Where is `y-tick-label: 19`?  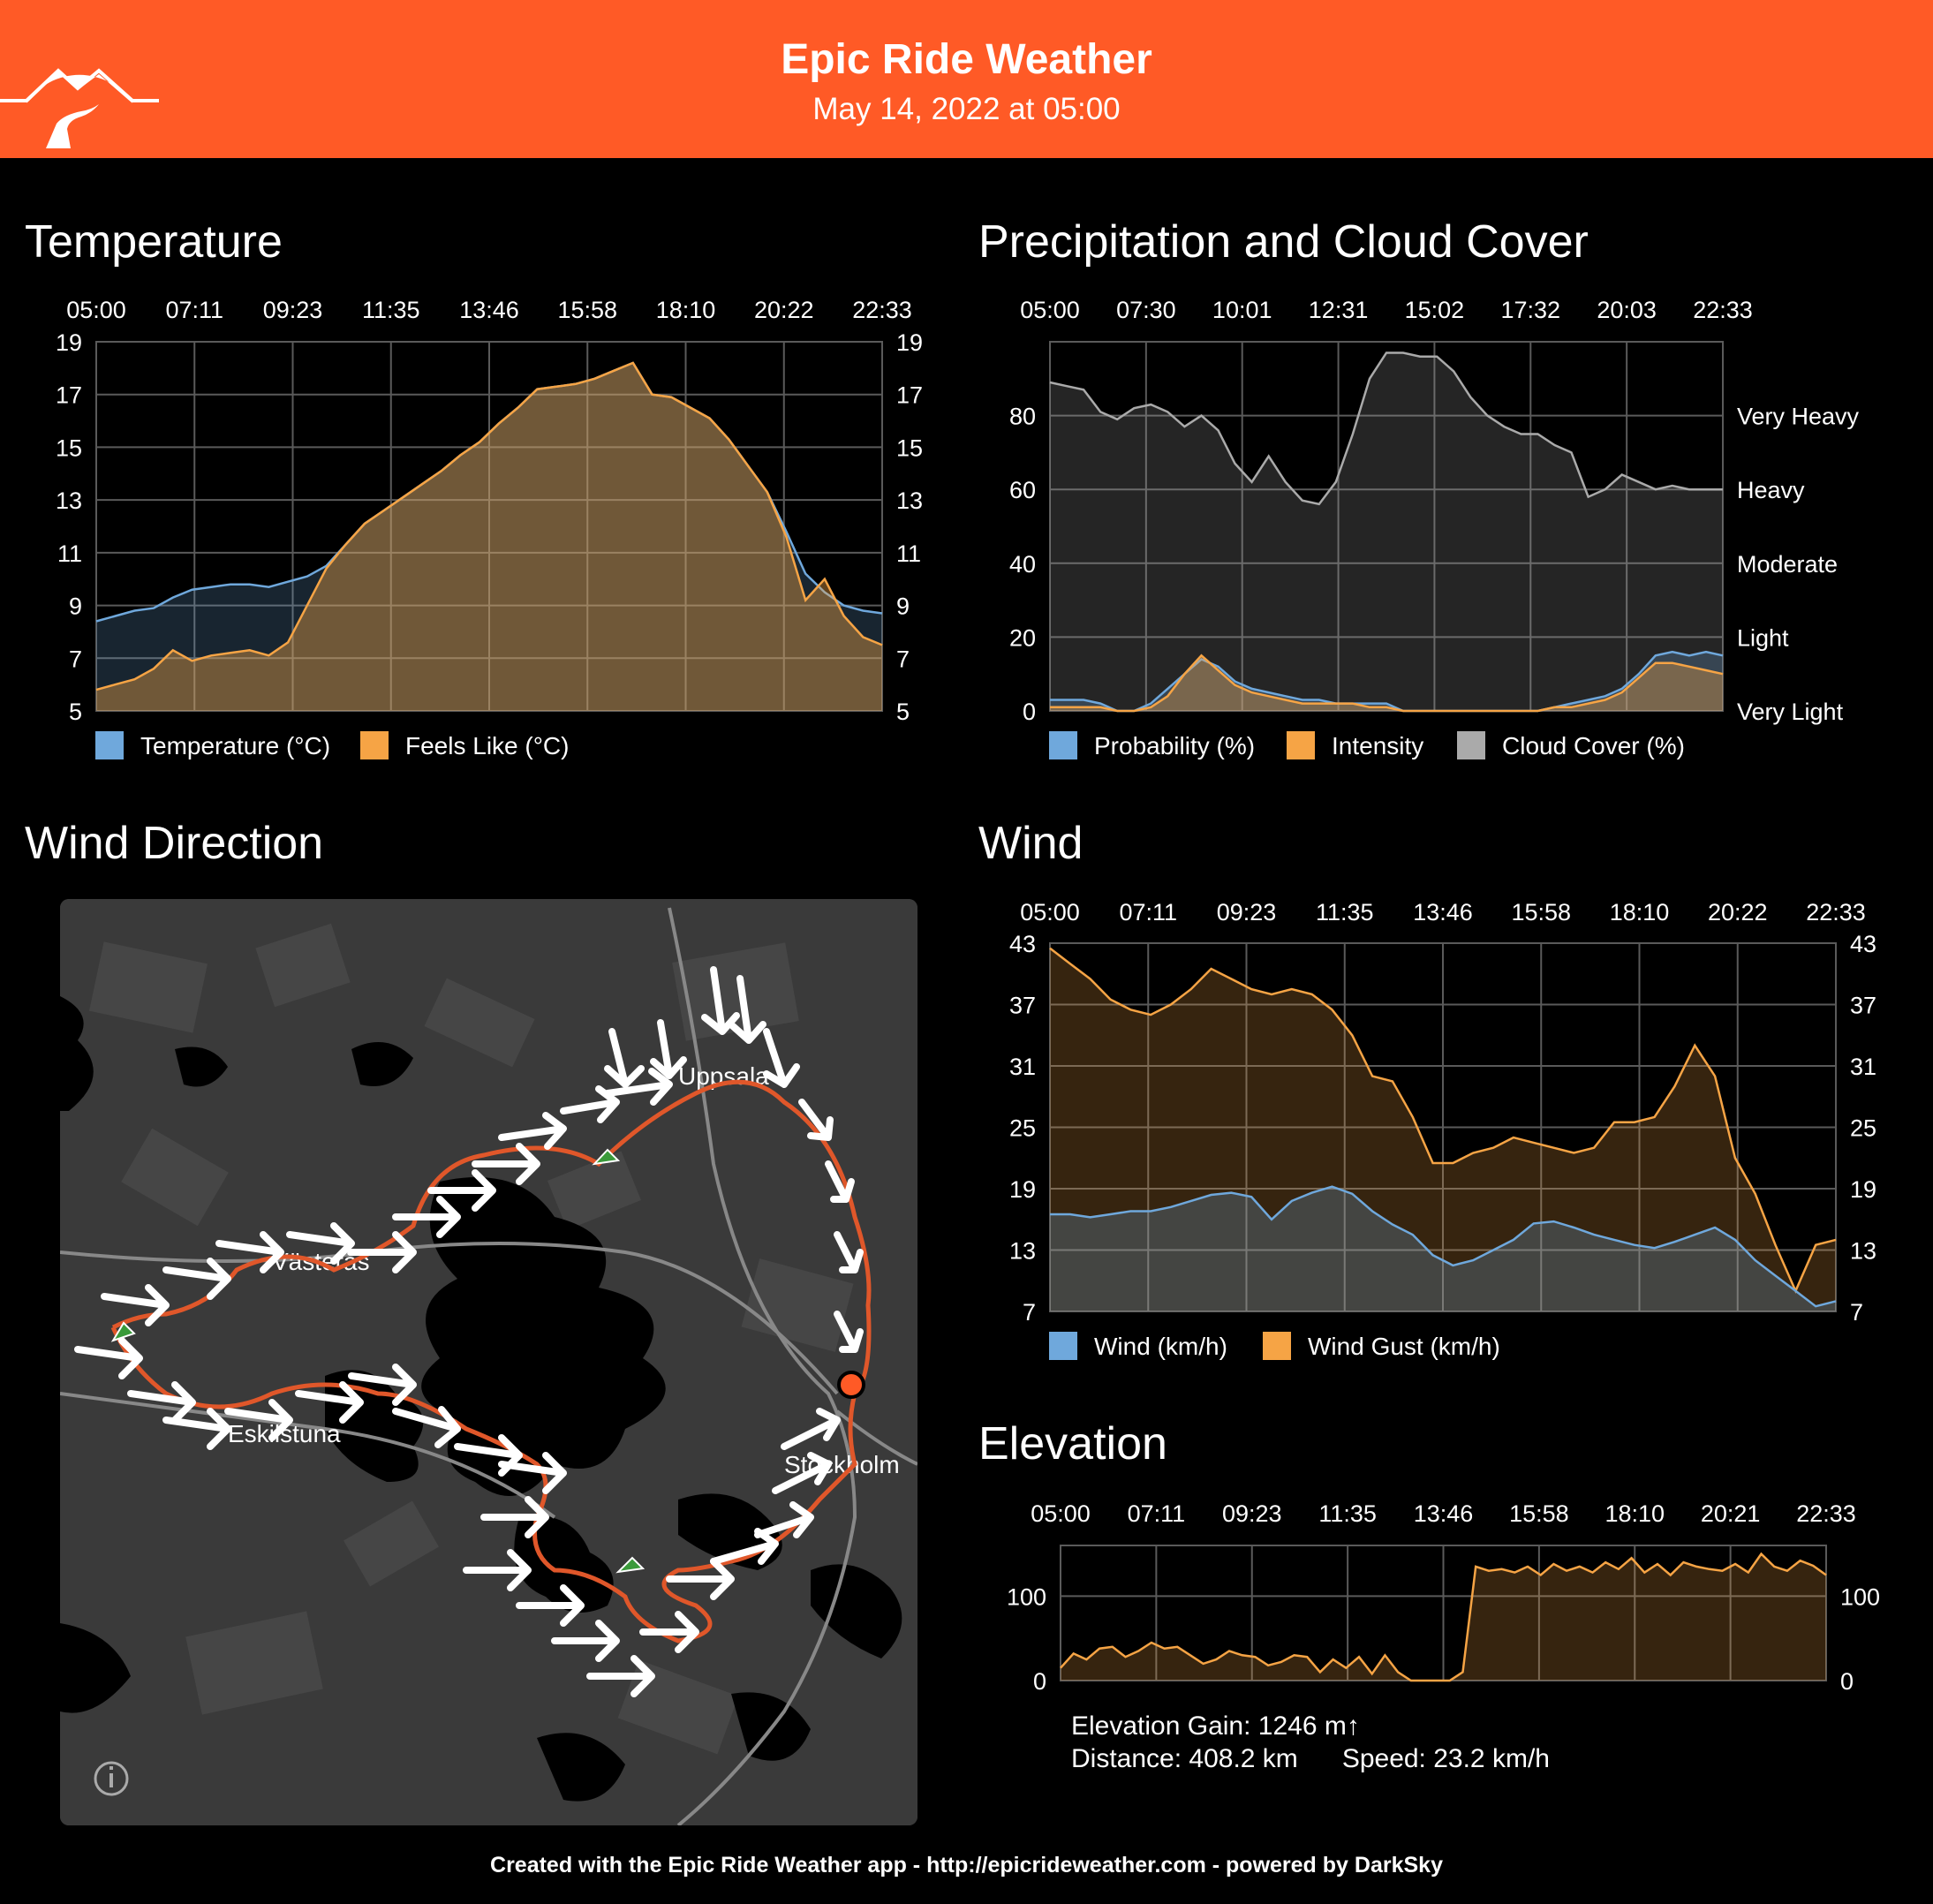 y-tick-label: 19 is located at coordinates (1023, 1189).